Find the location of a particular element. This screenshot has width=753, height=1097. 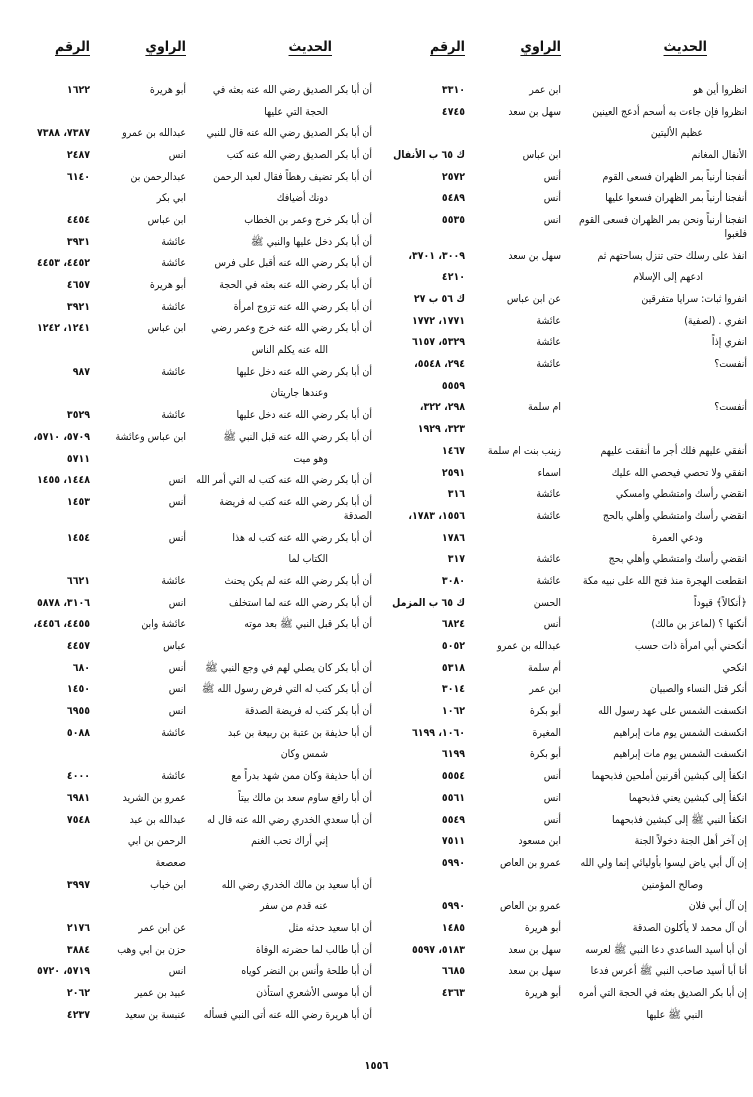

page-number: ١٥٥٦ is located at coordinates (376, 1065).